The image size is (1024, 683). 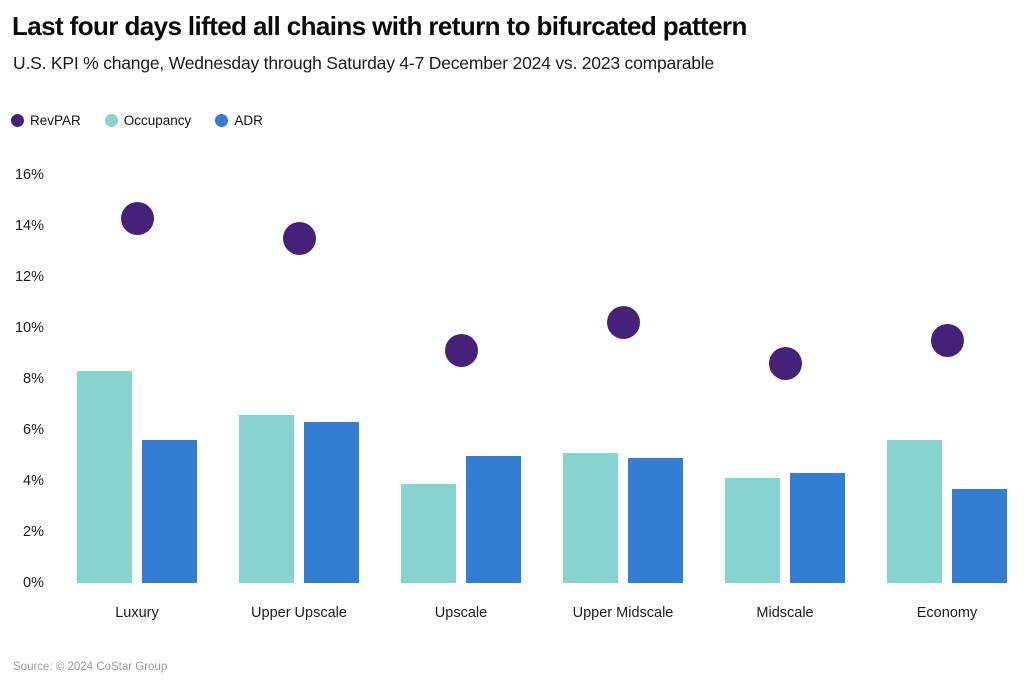 I want to click on x-axis-category-label: Midscale, so click(x=785, y=613).